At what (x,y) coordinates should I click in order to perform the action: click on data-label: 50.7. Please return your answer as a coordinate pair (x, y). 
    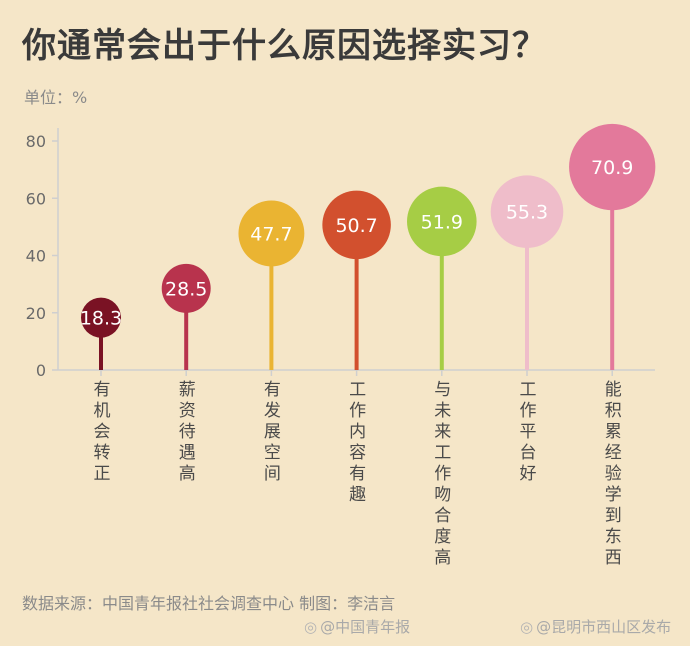
    Looking at the image, I should click on (356, 226).